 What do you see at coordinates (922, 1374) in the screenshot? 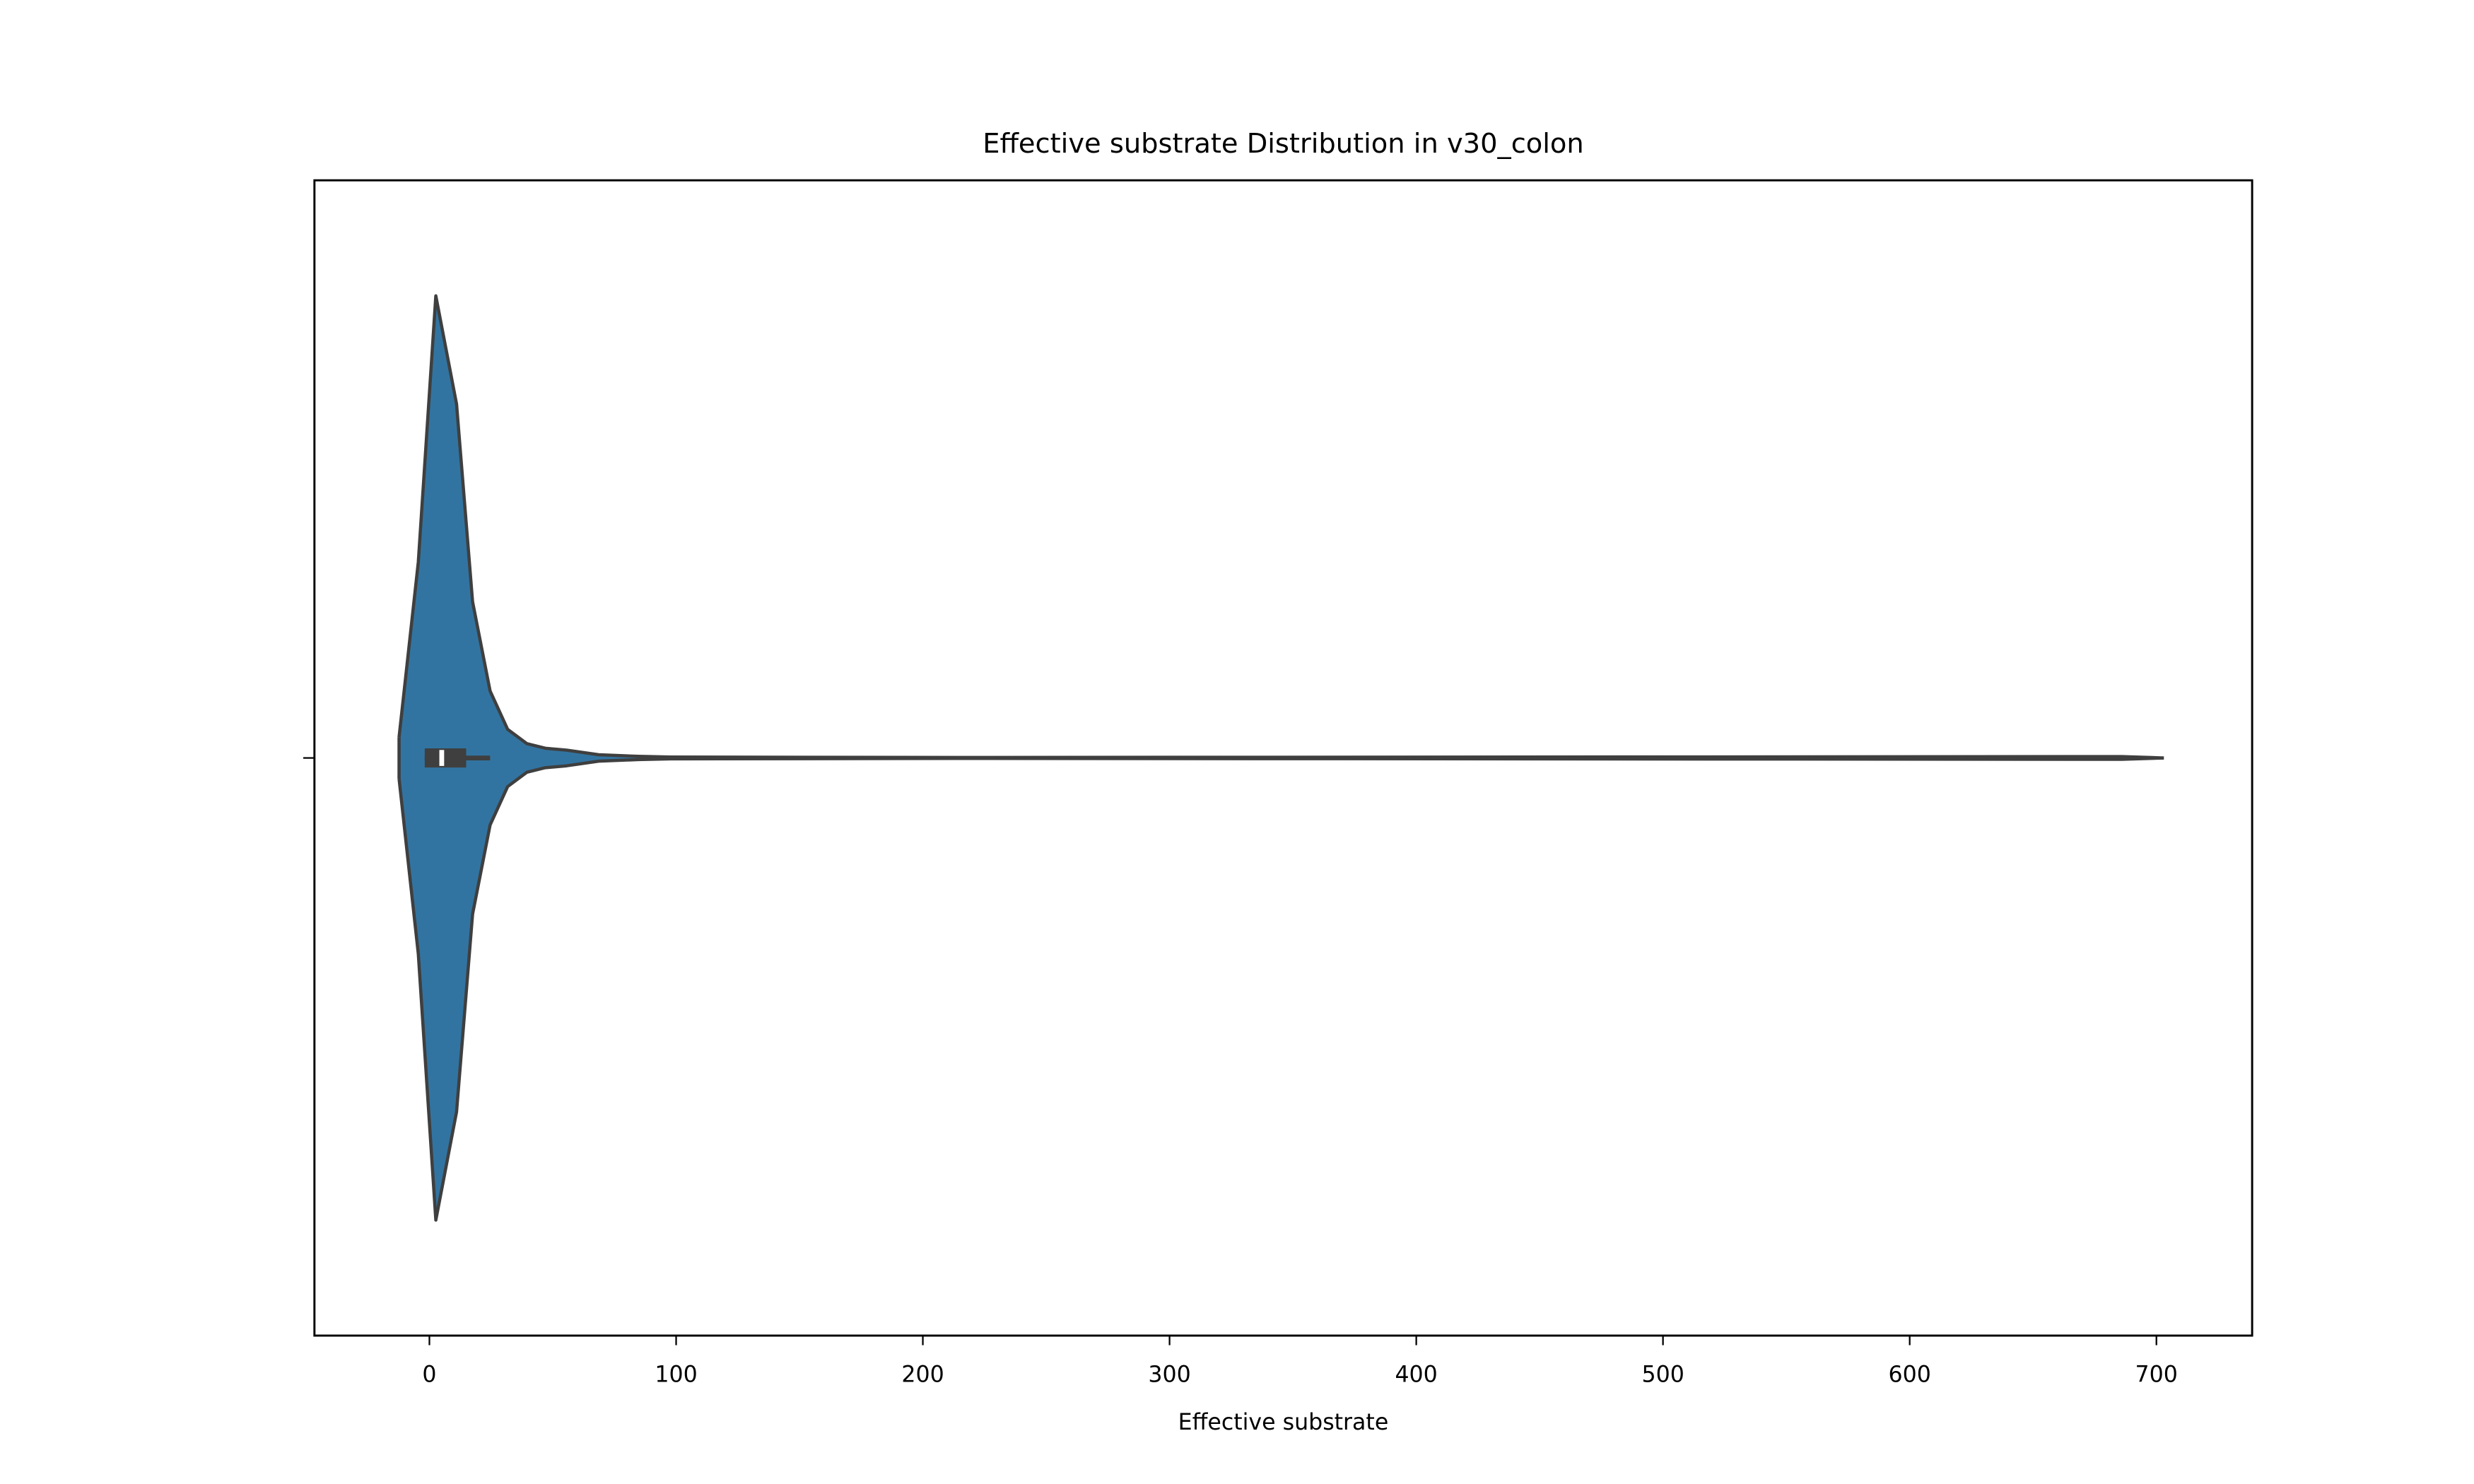
I see `x-tick-label: 200` at bounding box center [922, 1374].